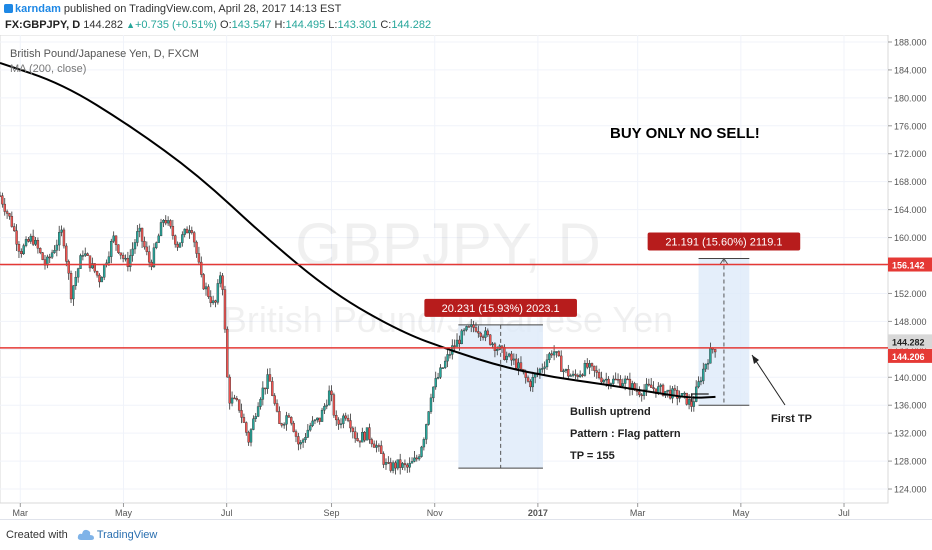  I want to click on x-tick-label: Nov, so click(435, 513).